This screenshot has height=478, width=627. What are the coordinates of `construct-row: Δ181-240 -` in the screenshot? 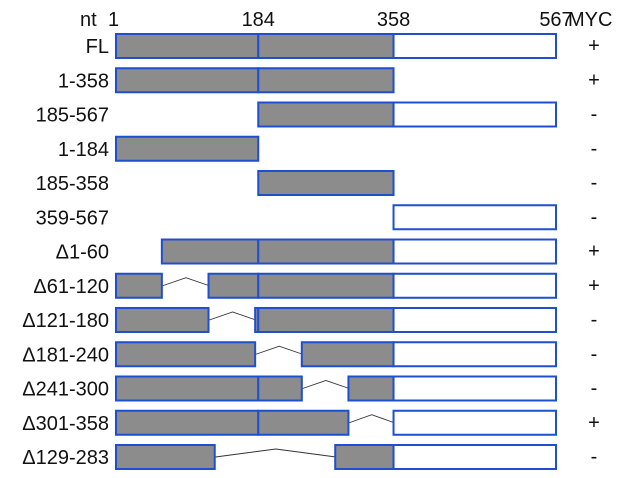 It's located at (310, 354).